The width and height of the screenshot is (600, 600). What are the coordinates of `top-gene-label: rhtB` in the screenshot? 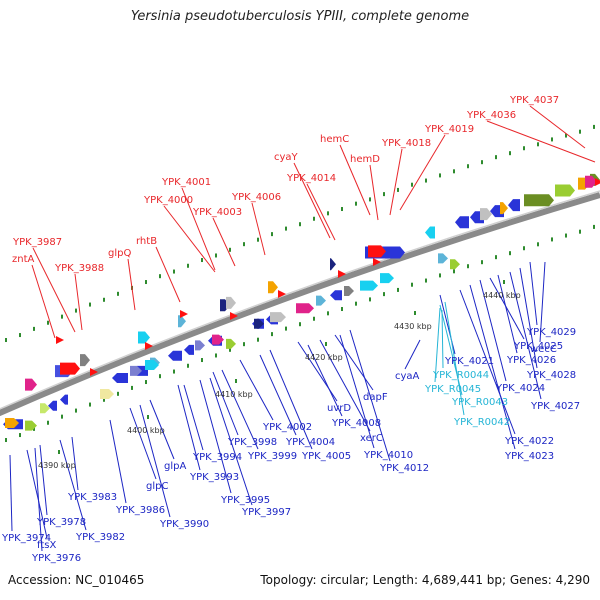 It's located at (146, 241).